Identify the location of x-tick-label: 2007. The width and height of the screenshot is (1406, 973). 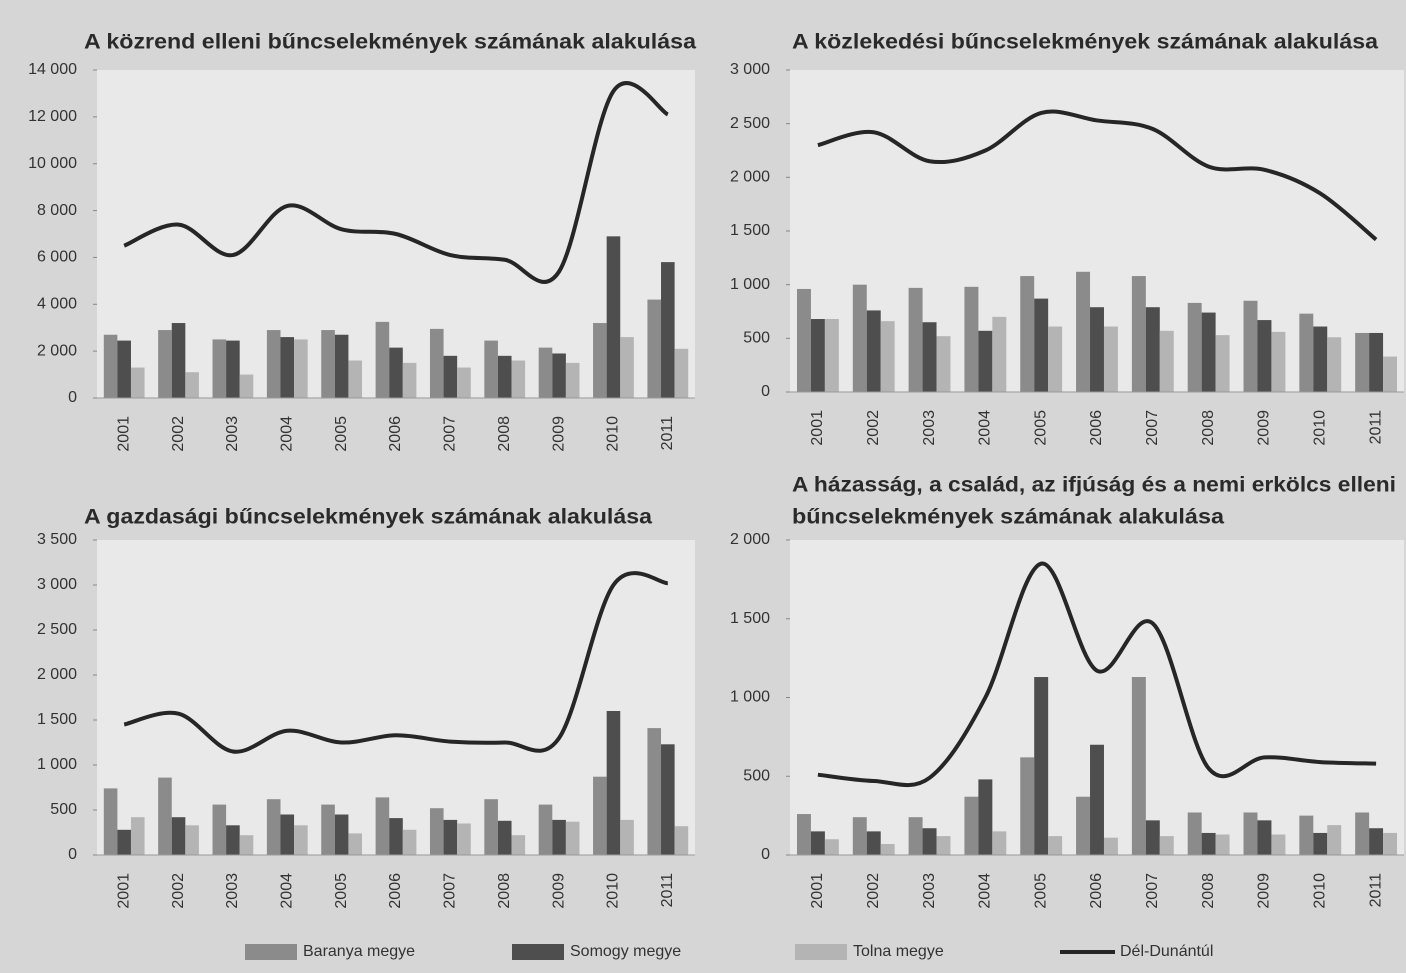
(450, 891).